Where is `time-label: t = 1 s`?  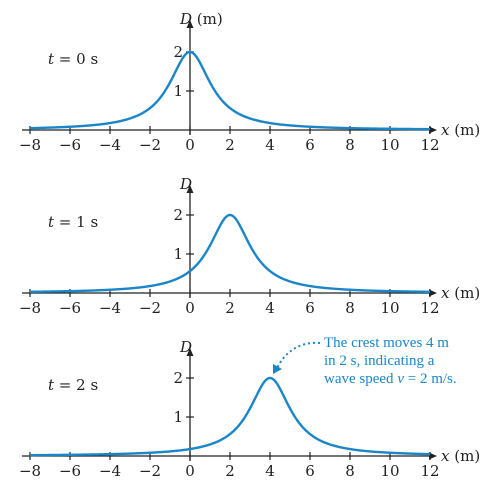 time-label: t = 1 s is located at coordinates (73, 222).